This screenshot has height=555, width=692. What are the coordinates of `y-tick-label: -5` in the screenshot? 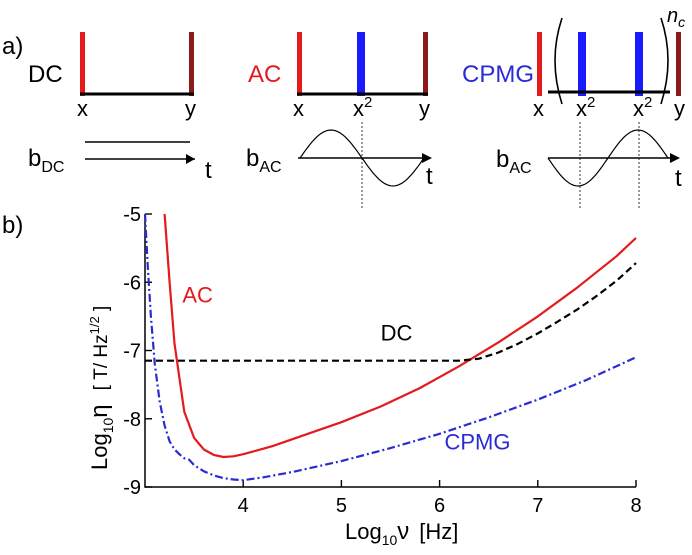 It's located at (132, 215).